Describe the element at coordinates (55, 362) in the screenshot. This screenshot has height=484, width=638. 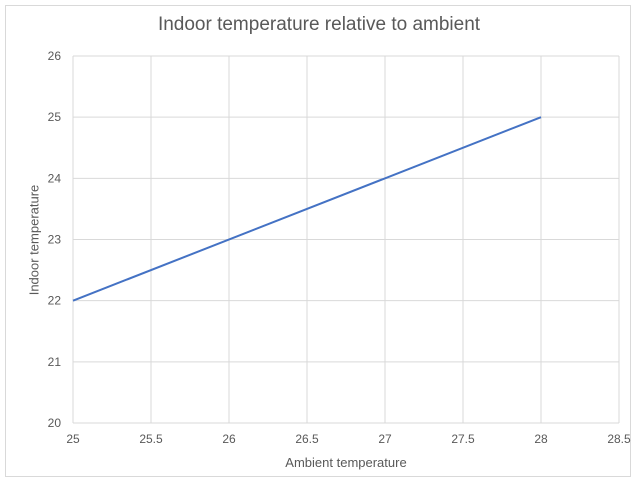
I see `y-tick-label: 21` at that location.